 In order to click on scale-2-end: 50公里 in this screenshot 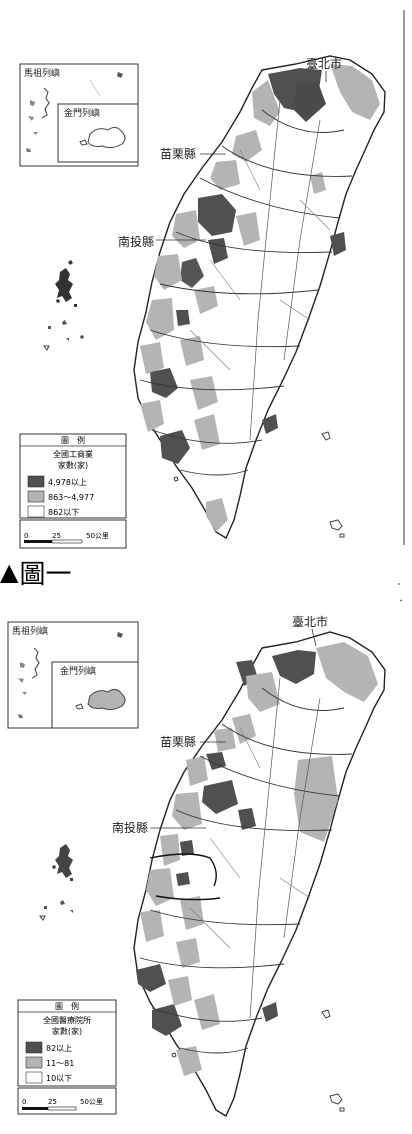, I will do `click(91, 1102)`.